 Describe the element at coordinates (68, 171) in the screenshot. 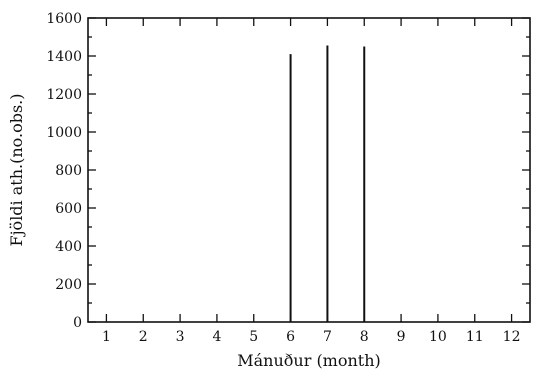

I see `y-tick-label: 800` at that location.